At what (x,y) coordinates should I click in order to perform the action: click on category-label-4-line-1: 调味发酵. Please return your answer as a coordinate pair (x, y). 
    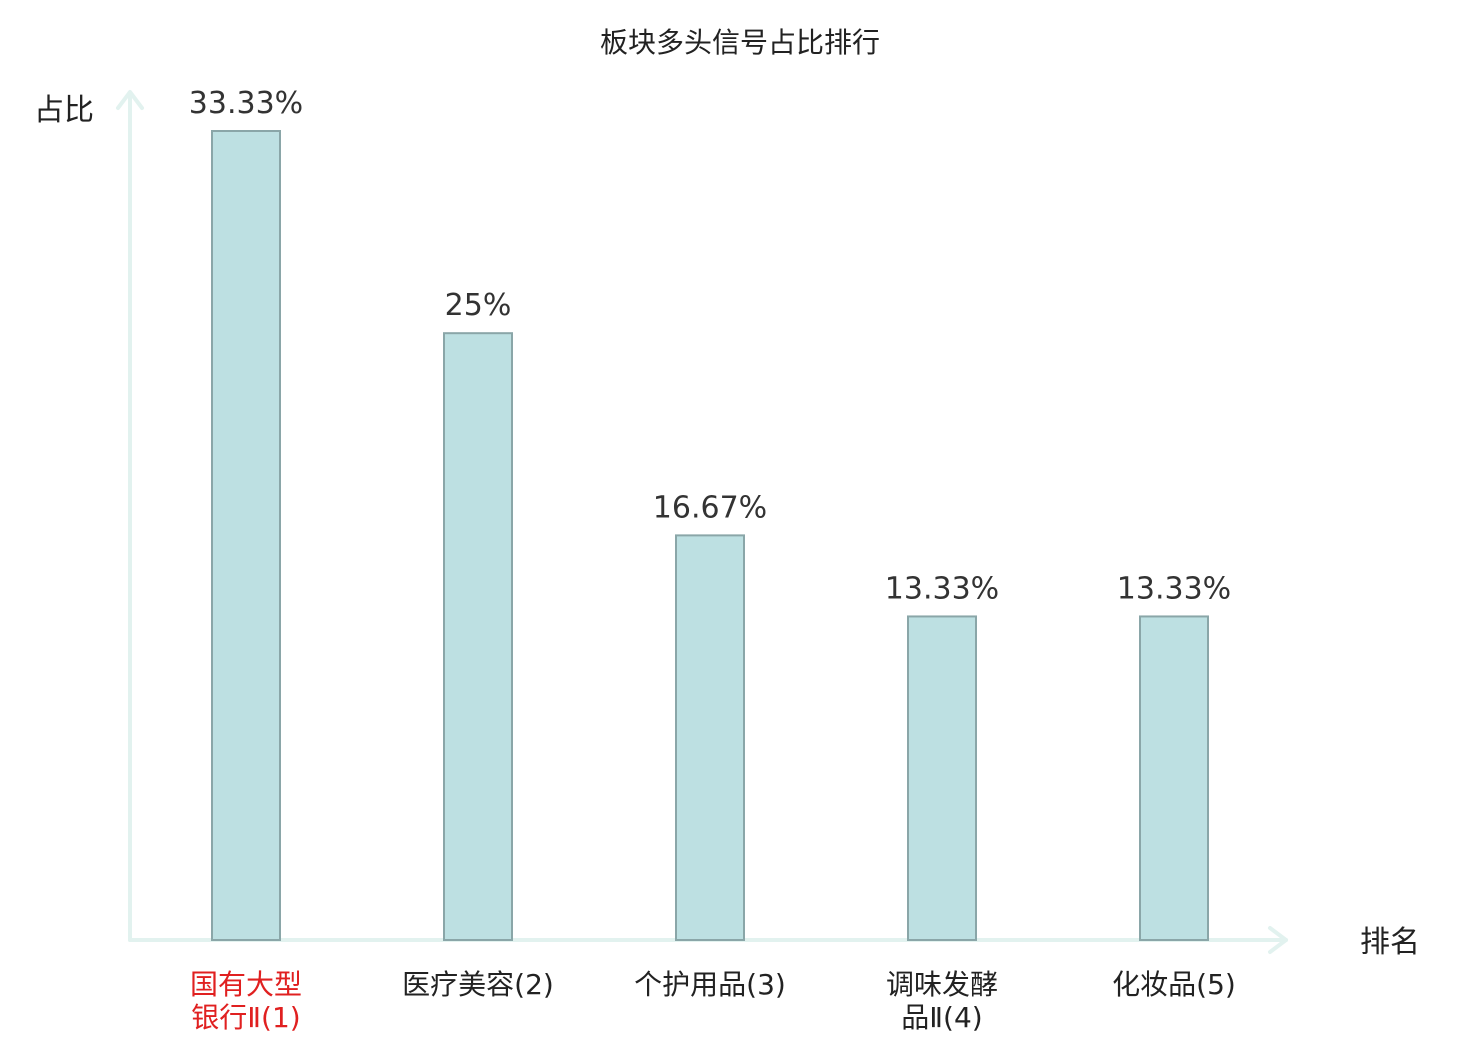
    Looking at the image, I should click on (942, 984).